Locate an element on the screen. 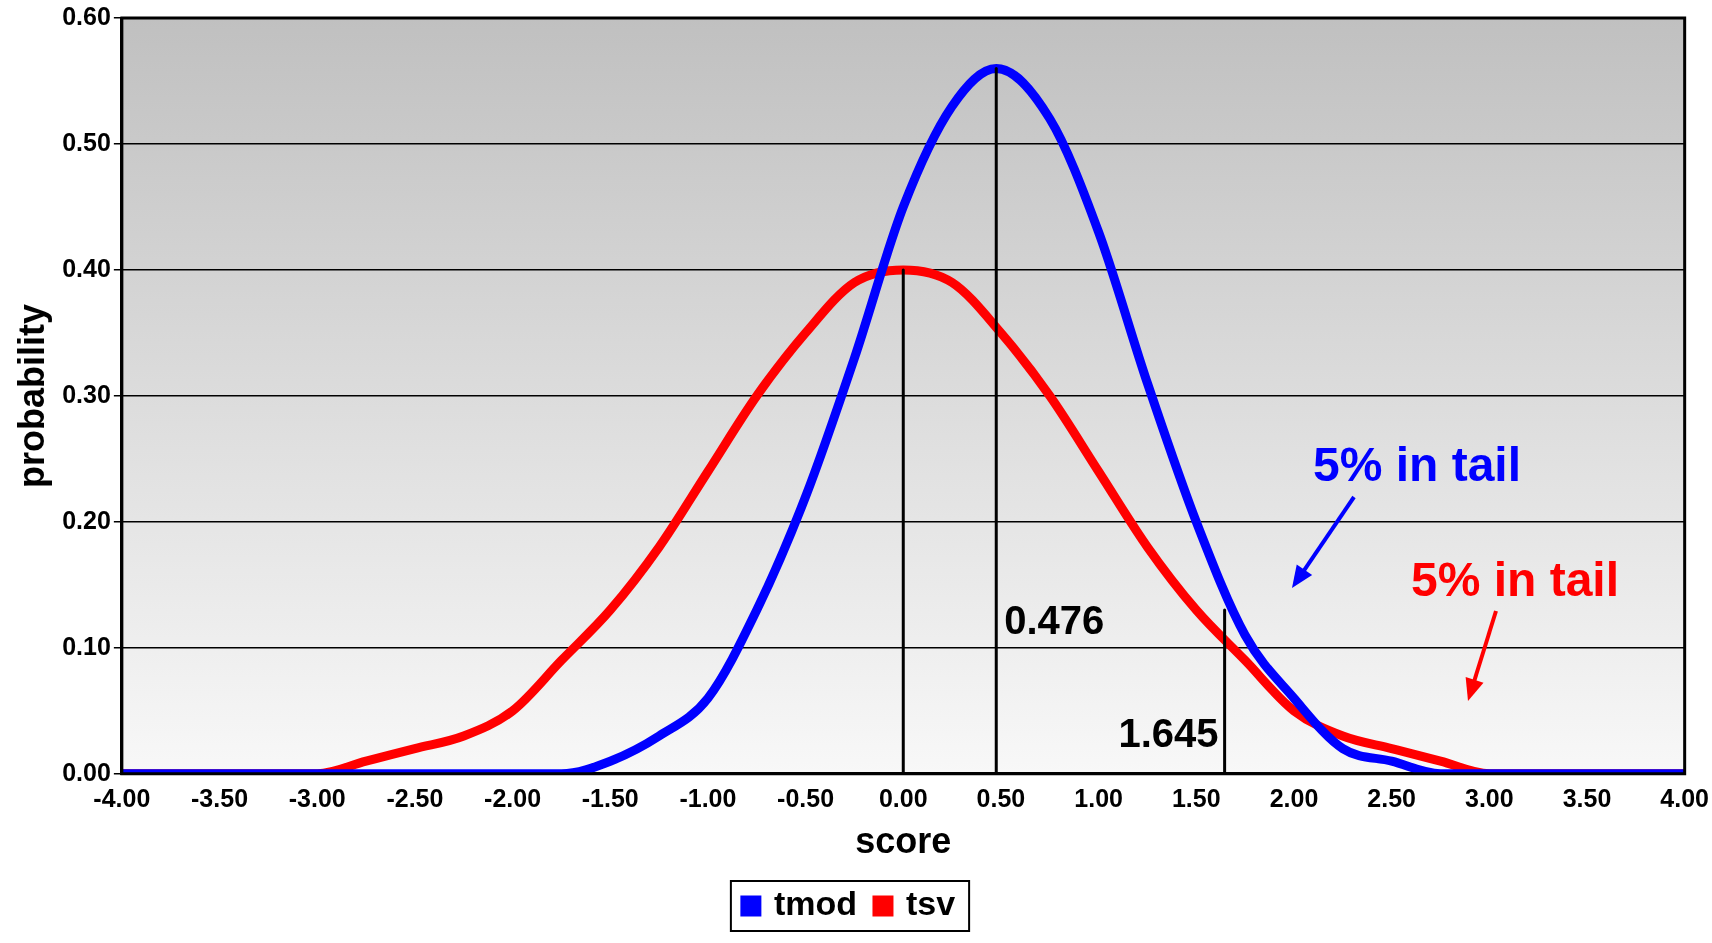  y-tick-label: 0.40 is located at coordinates (86, 267).